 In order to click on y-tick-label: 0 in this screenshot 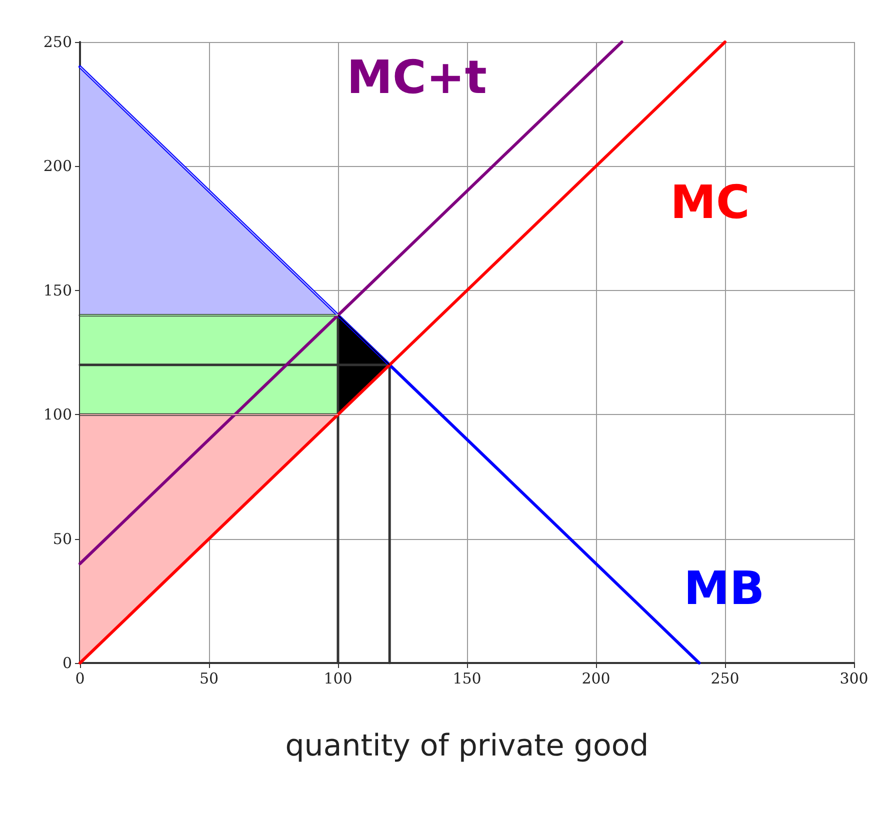, I will do `click(67, 663)`.